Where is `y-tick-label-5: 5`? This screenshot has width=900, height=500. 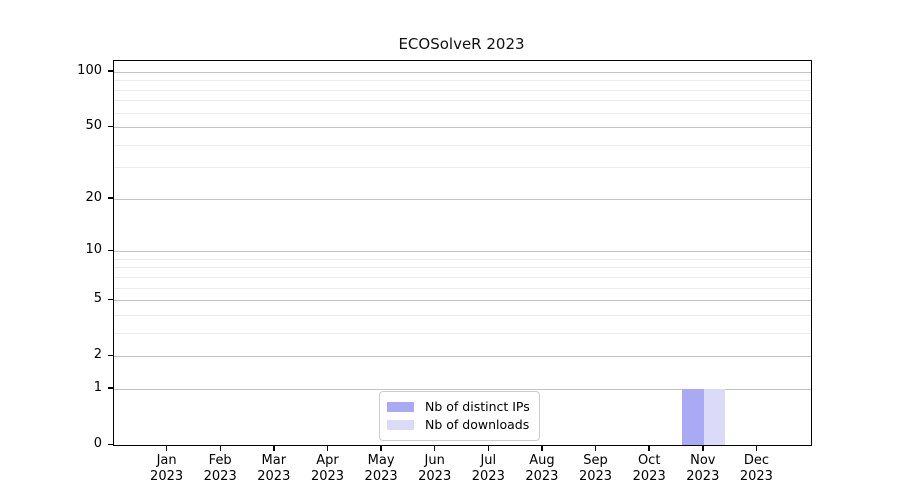 y-tick-label-5: 5 is located at coordinates (97, 299).